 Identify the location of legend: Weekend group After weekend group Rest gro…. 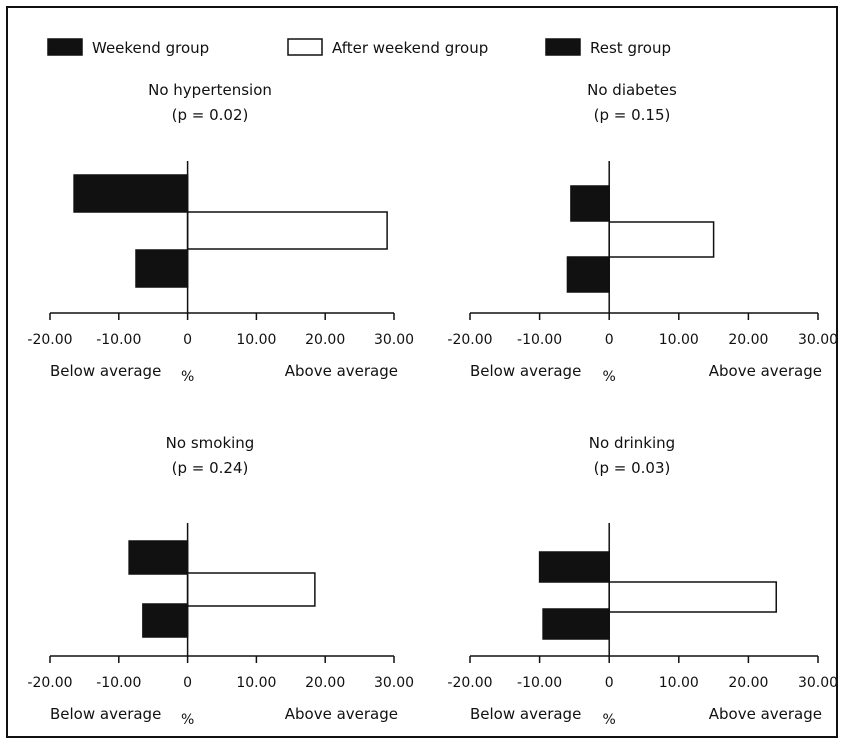
(359, 47).